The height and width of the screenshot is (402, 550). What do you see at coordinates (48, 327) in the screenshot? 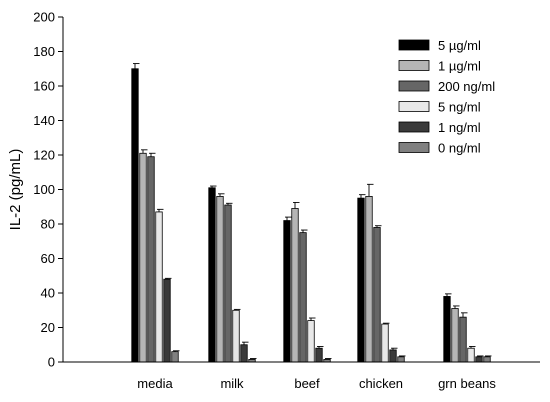
I see `y-tick-label: 20` at bounding box center [48, 327].